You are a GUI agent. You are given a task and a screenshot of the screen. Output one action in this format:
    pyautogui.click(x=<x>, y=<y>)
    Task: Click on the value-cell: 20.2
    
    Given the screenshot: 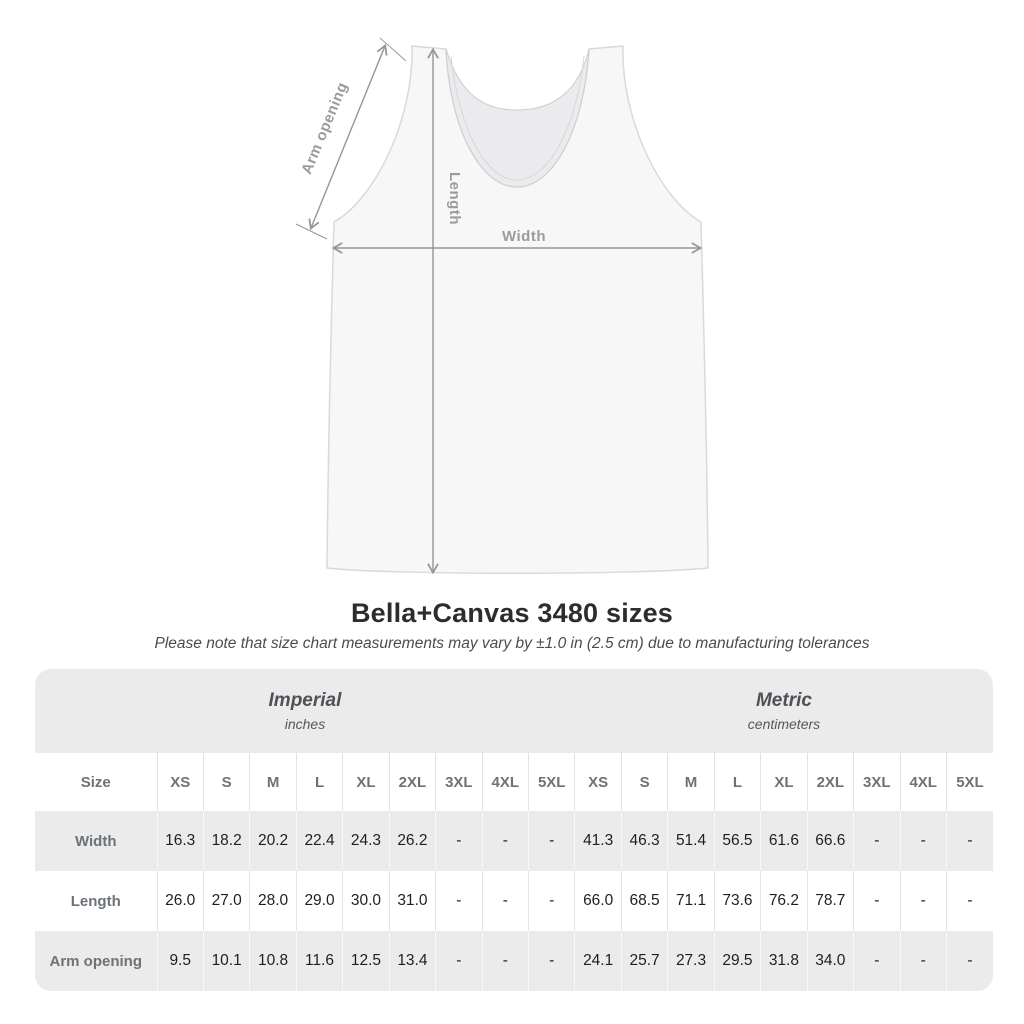 What is the action you would take?
    pyautogui.click(x=273, y=841)
    